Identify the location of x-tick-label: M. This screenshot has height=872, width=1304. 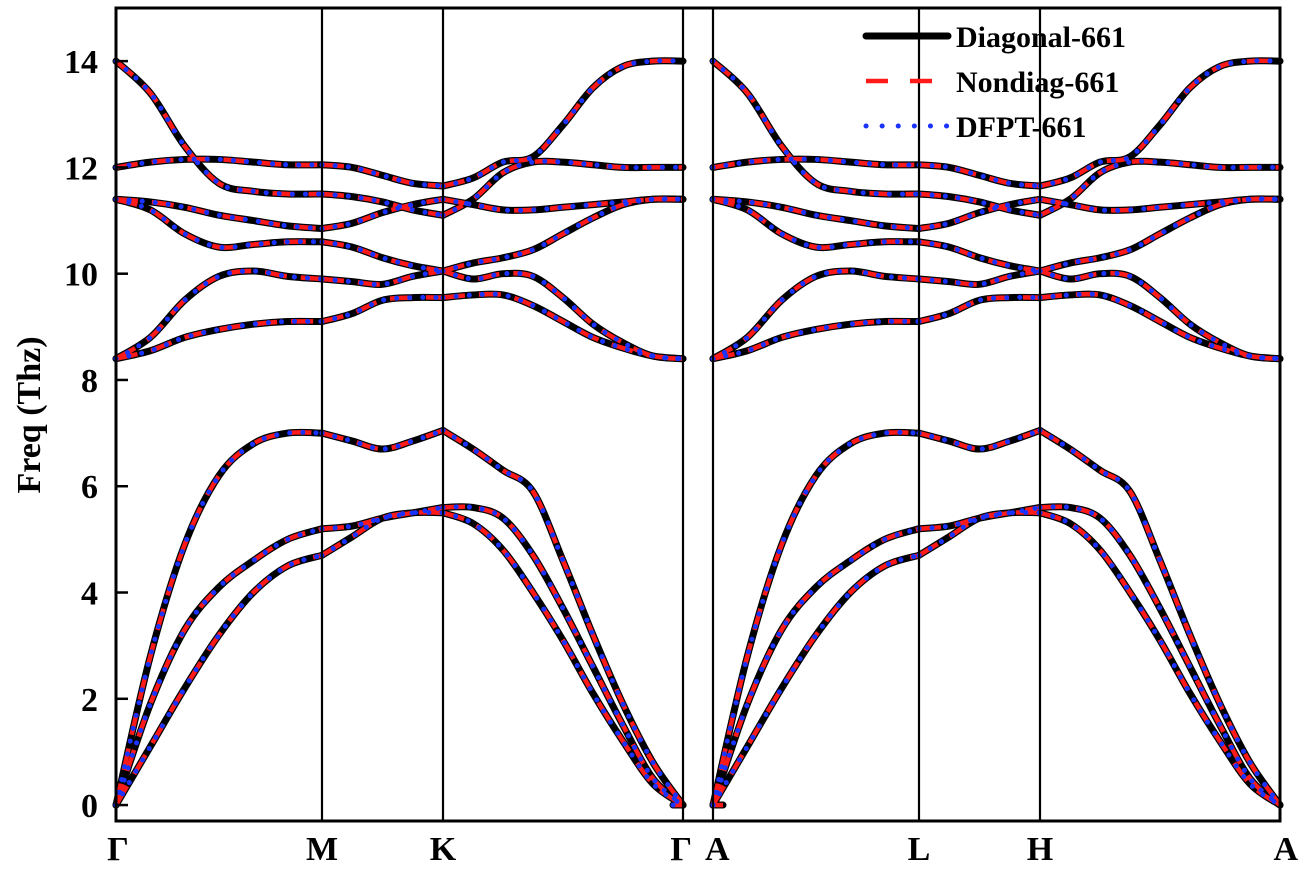
(322, 849).